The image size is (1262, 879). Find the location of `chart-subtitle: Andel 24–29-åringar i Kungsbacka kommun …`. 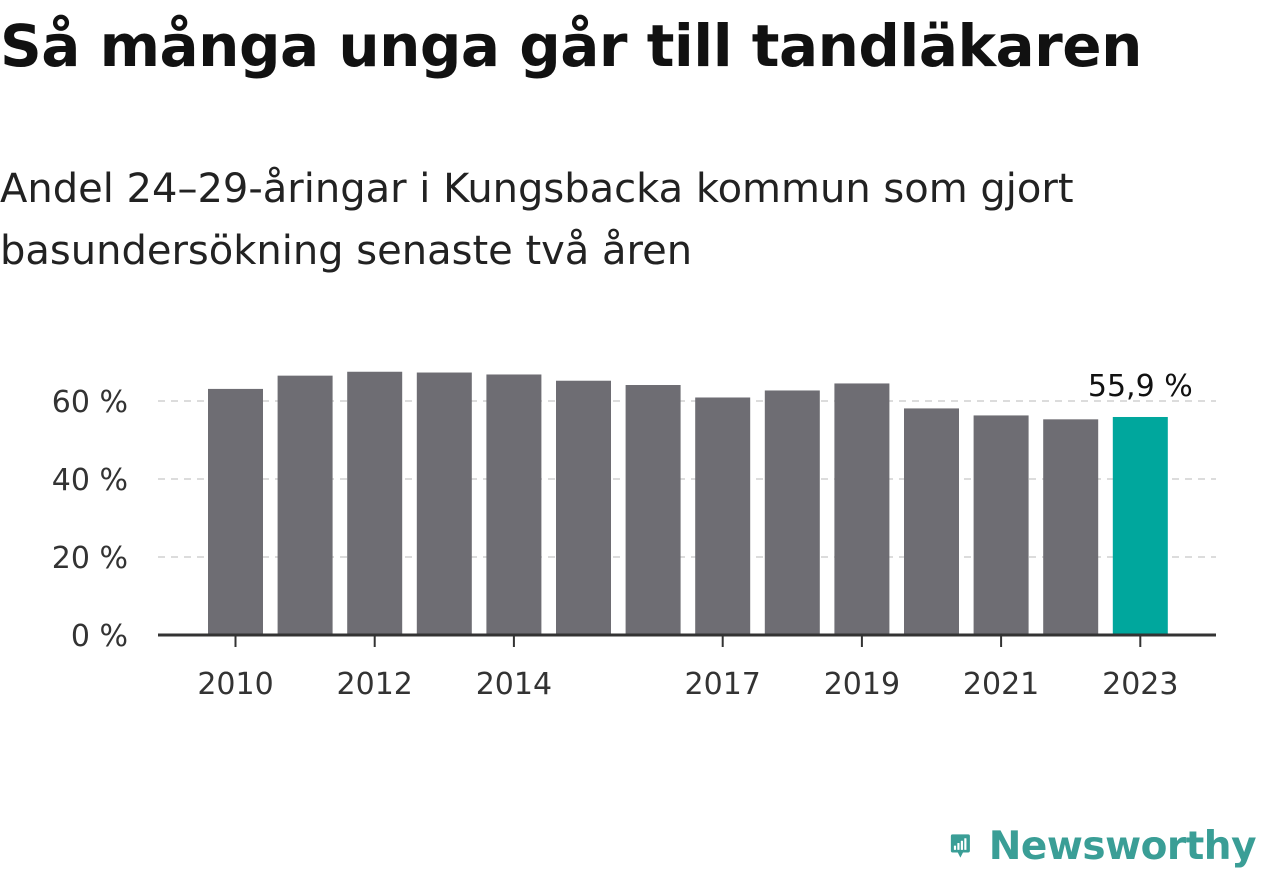

chart-subtitle: Andel 24–29-åringar i Kungsbacka kommun … is located at coordinates (537, 220).